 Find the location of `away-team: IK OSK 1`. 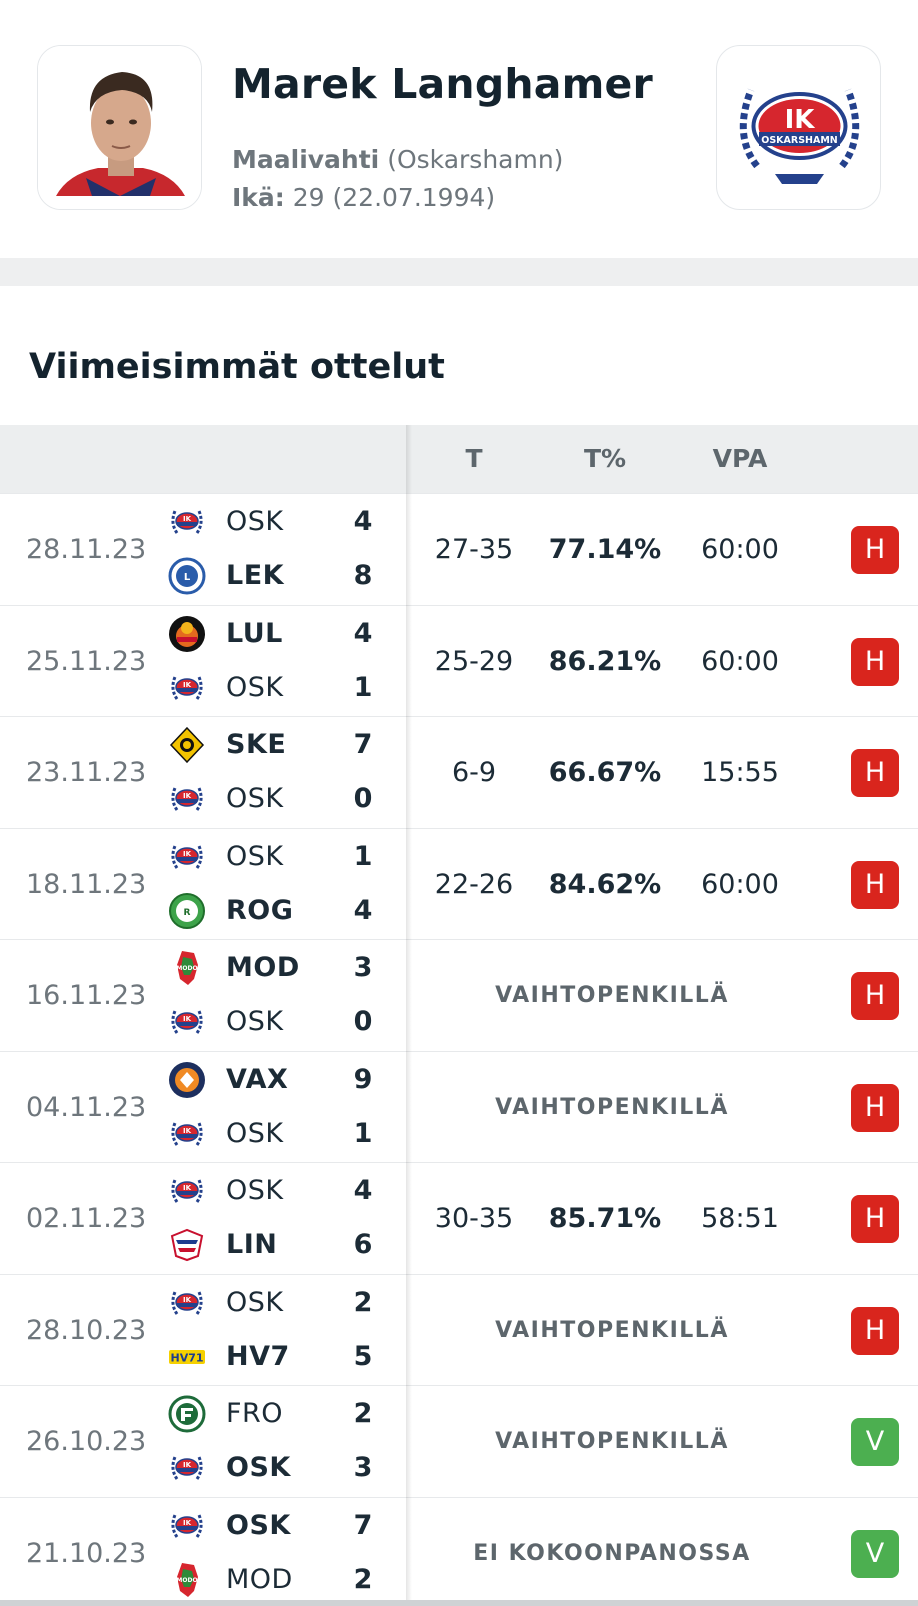

away-team: IK OSK 1 is located at coordinates (284, 688).